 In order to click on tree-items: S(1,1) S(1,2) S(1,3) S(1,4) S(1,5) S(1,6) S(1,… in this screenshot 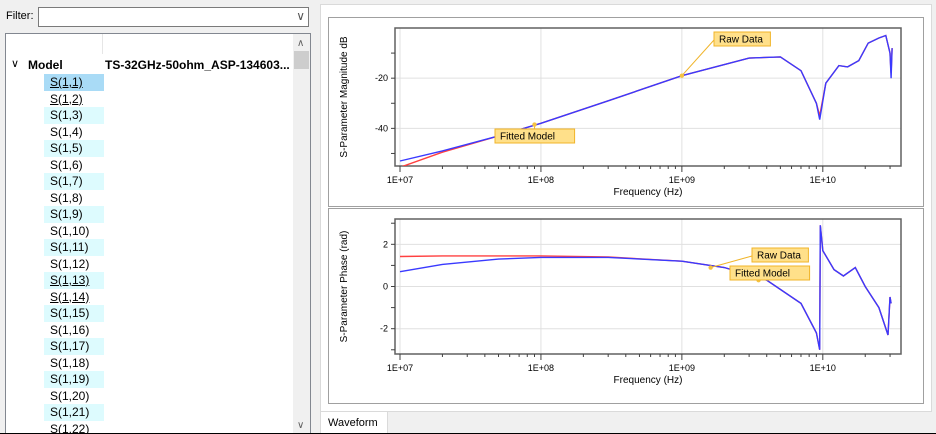, I will do `click(74, 254)`.